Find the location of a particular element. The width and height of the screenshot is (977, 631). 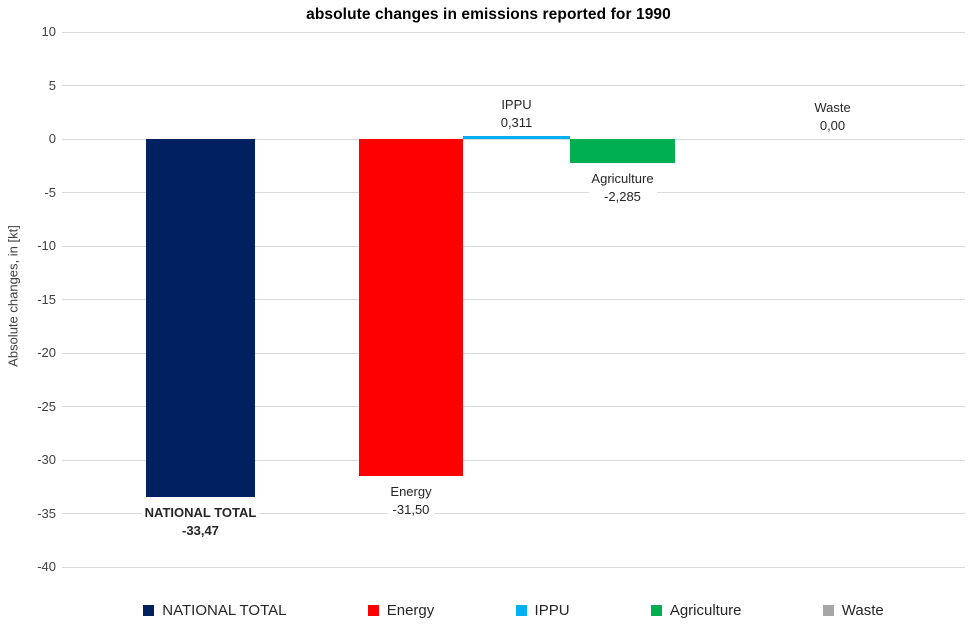

gridline--20 is located at coordinates (513, 353).